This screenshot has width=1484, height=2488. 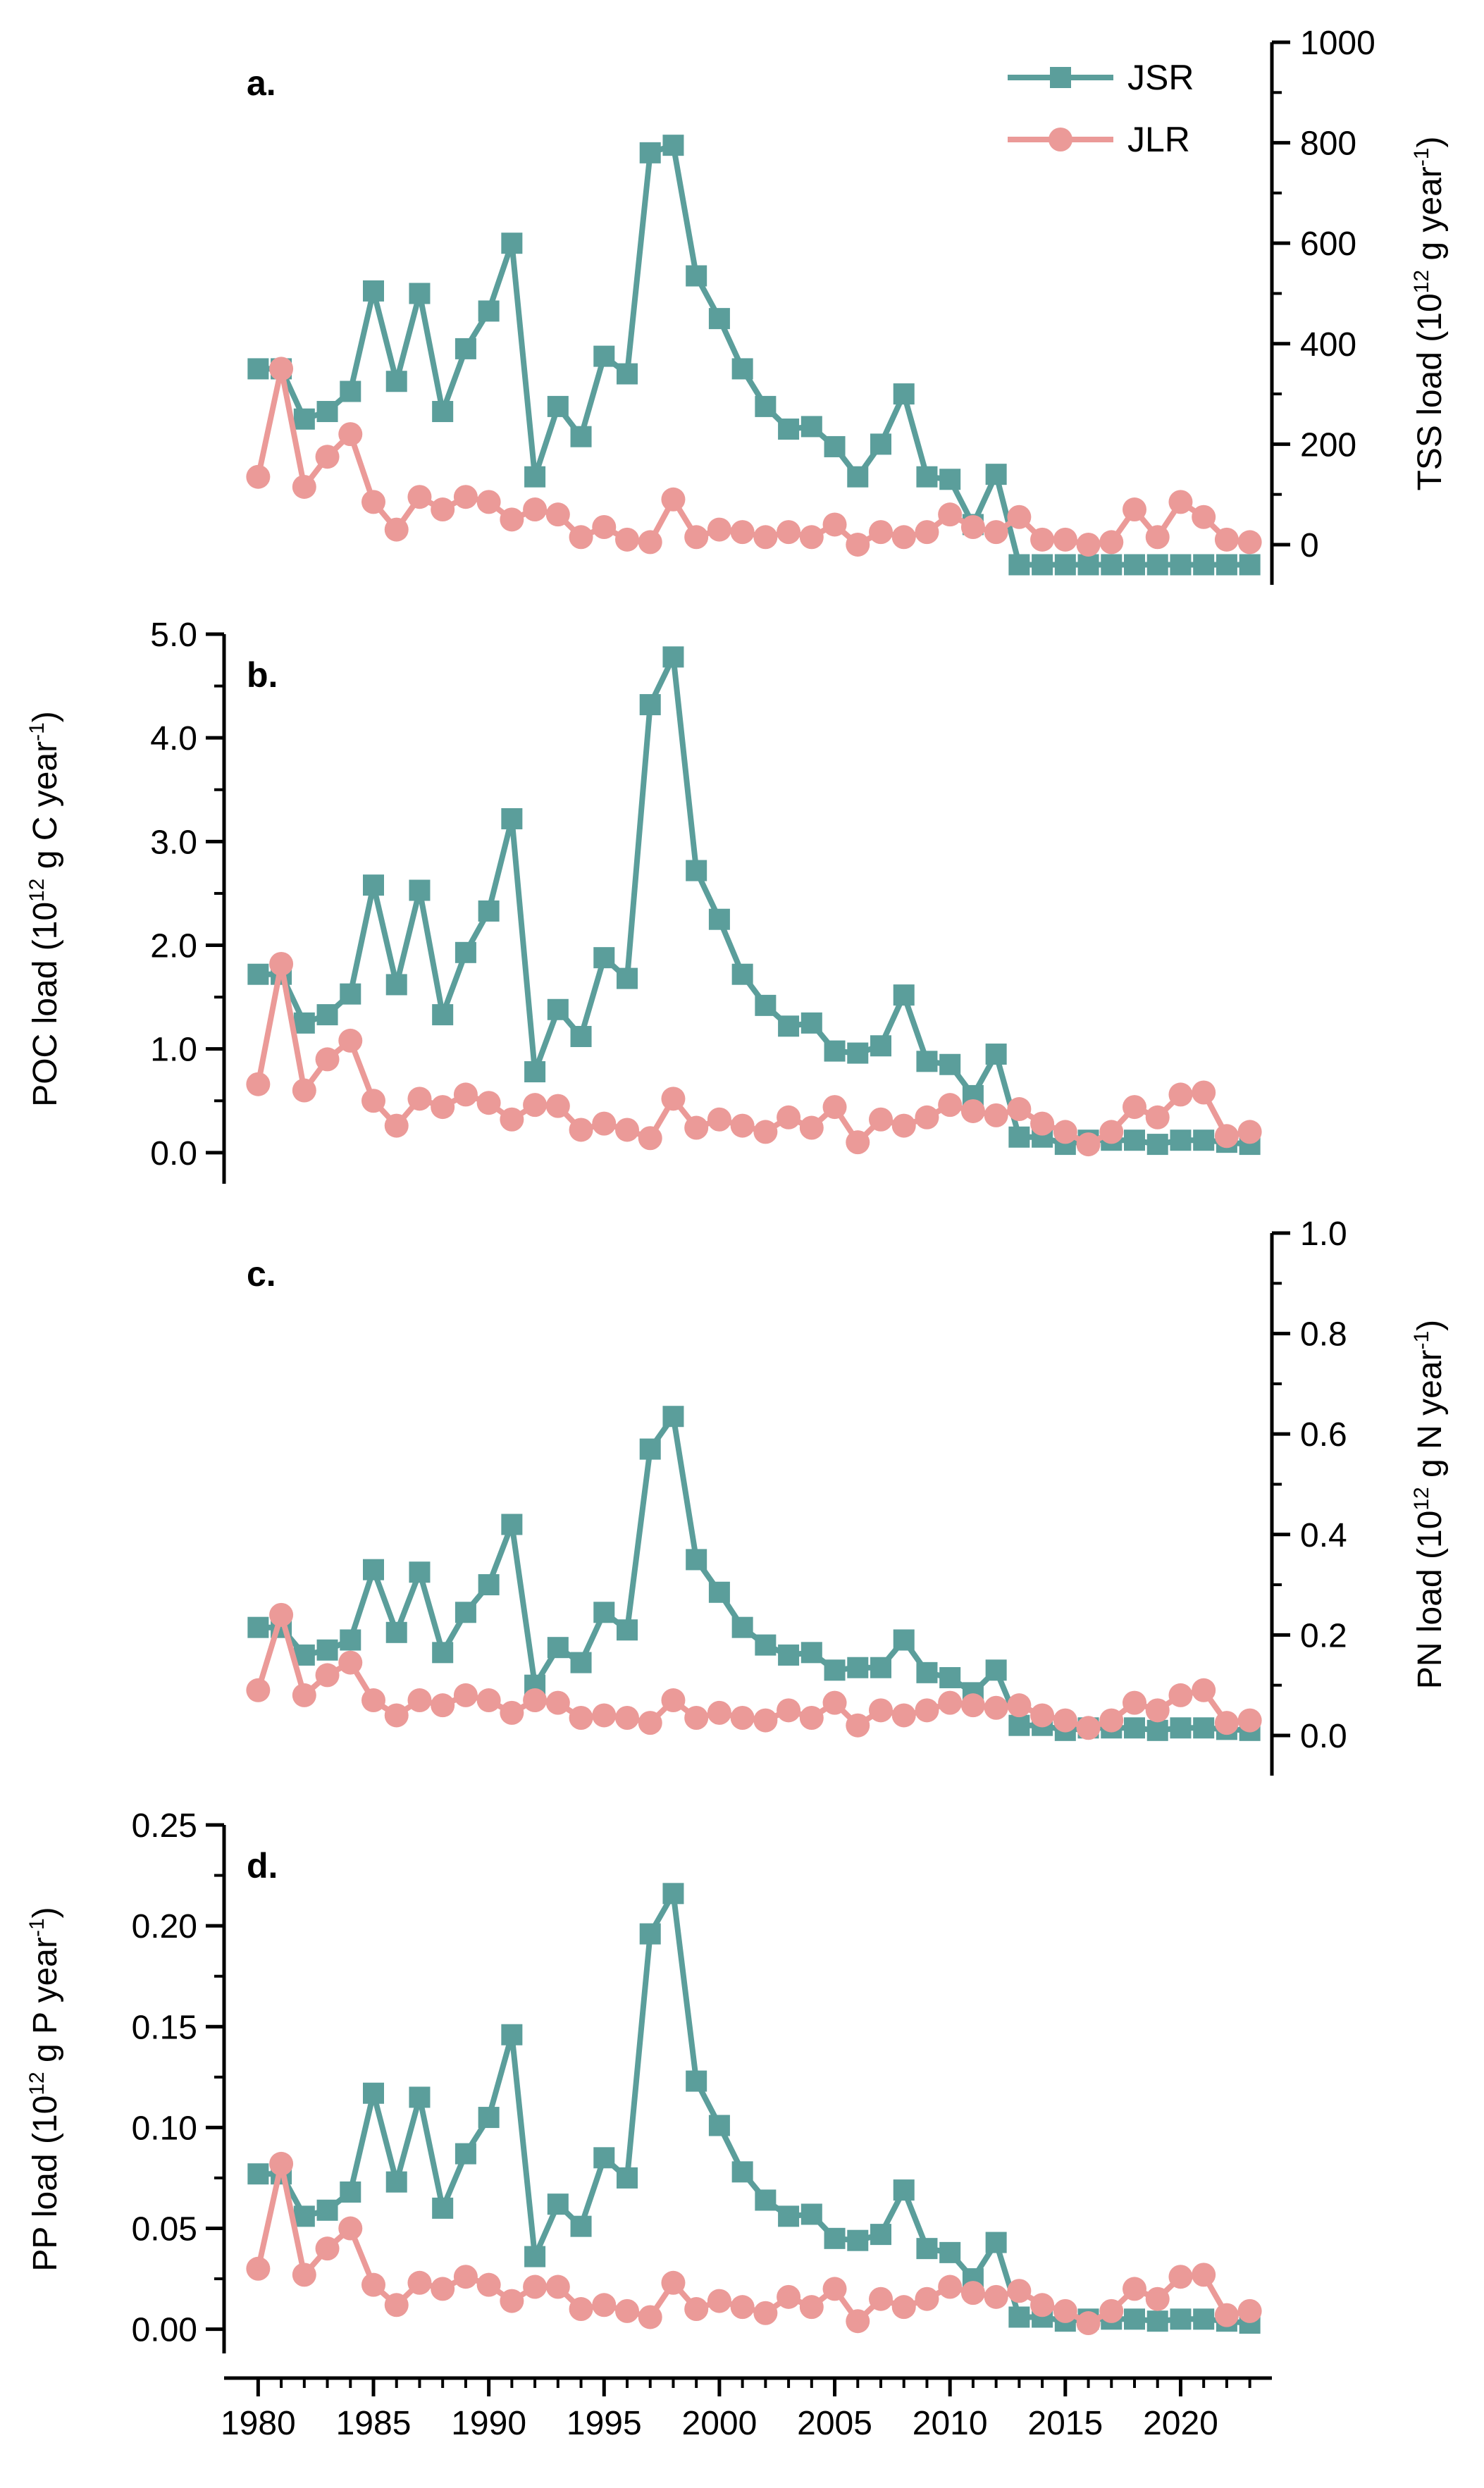 I want to click on y-tick-label: 0.05, so click(x=164, y=2229).